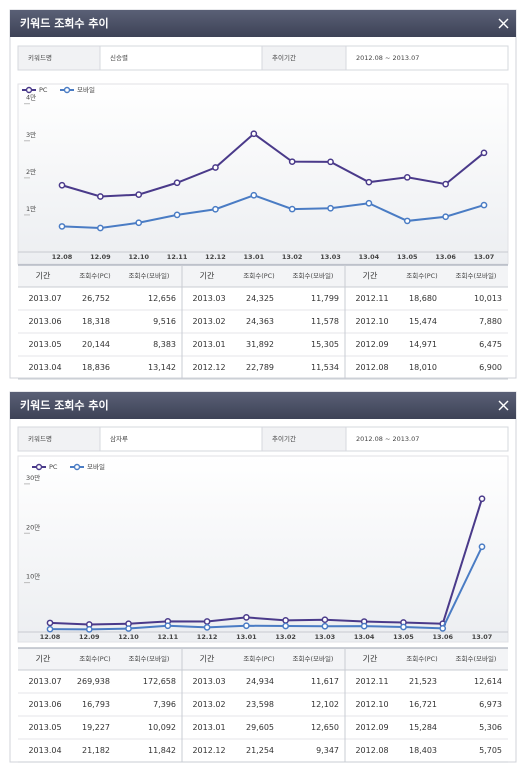 Image resolution: width=520 pixels, height=772 pixels. Describe the element at coordinates (33, 477) in the screenshot. I see `y-tick-label: 30만` at that location.